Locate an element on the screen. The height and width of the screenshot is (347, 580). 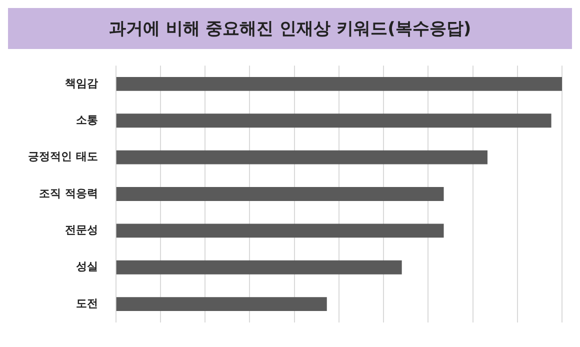
y-tick-label: 책임감 is located at coordinates (81, 83).